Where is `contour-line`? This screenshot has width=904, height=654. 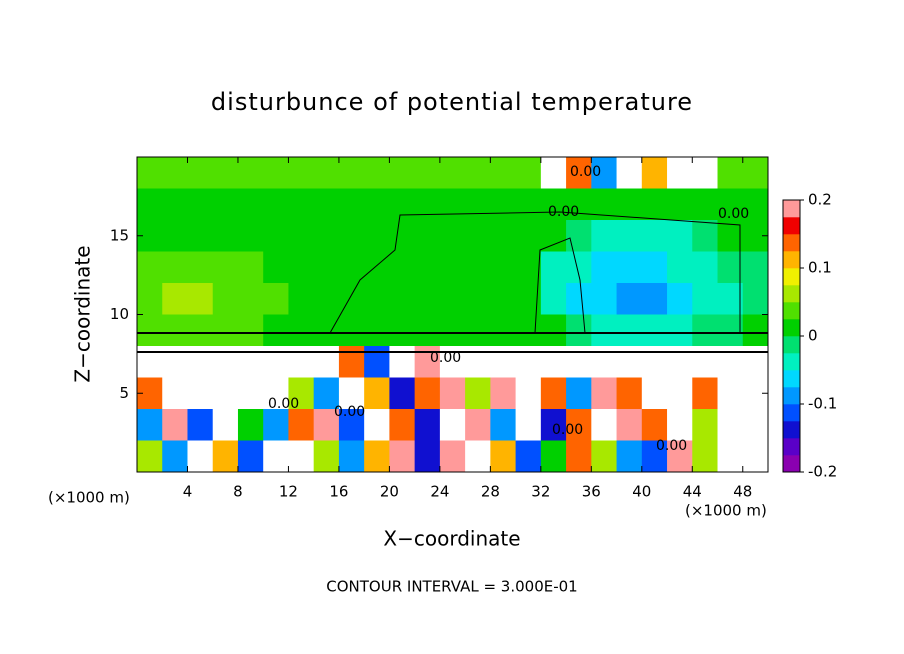 contour-line is located at coordinates (560, 285).